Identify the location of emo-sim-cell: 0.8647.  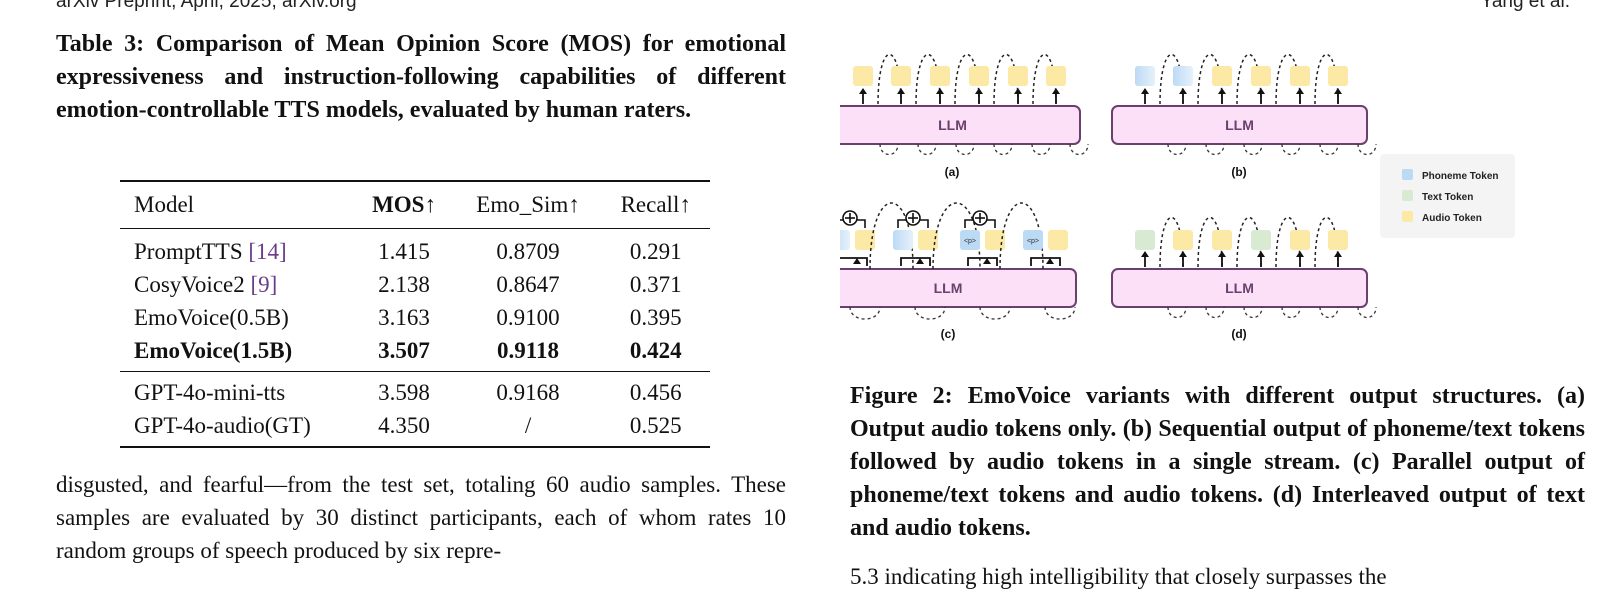
(528, 284).